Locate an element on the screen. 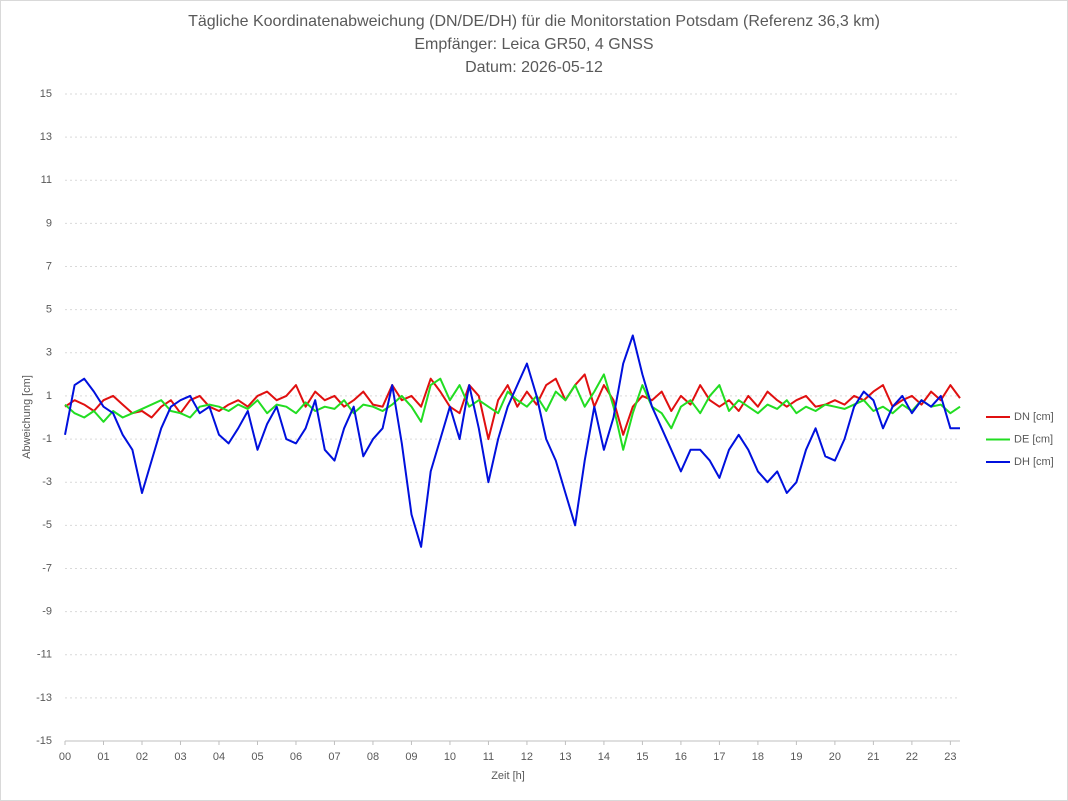 The width and height of the screenshot is (1068, 801). x-tick-label: 23 is located at coordinates (950, 757).